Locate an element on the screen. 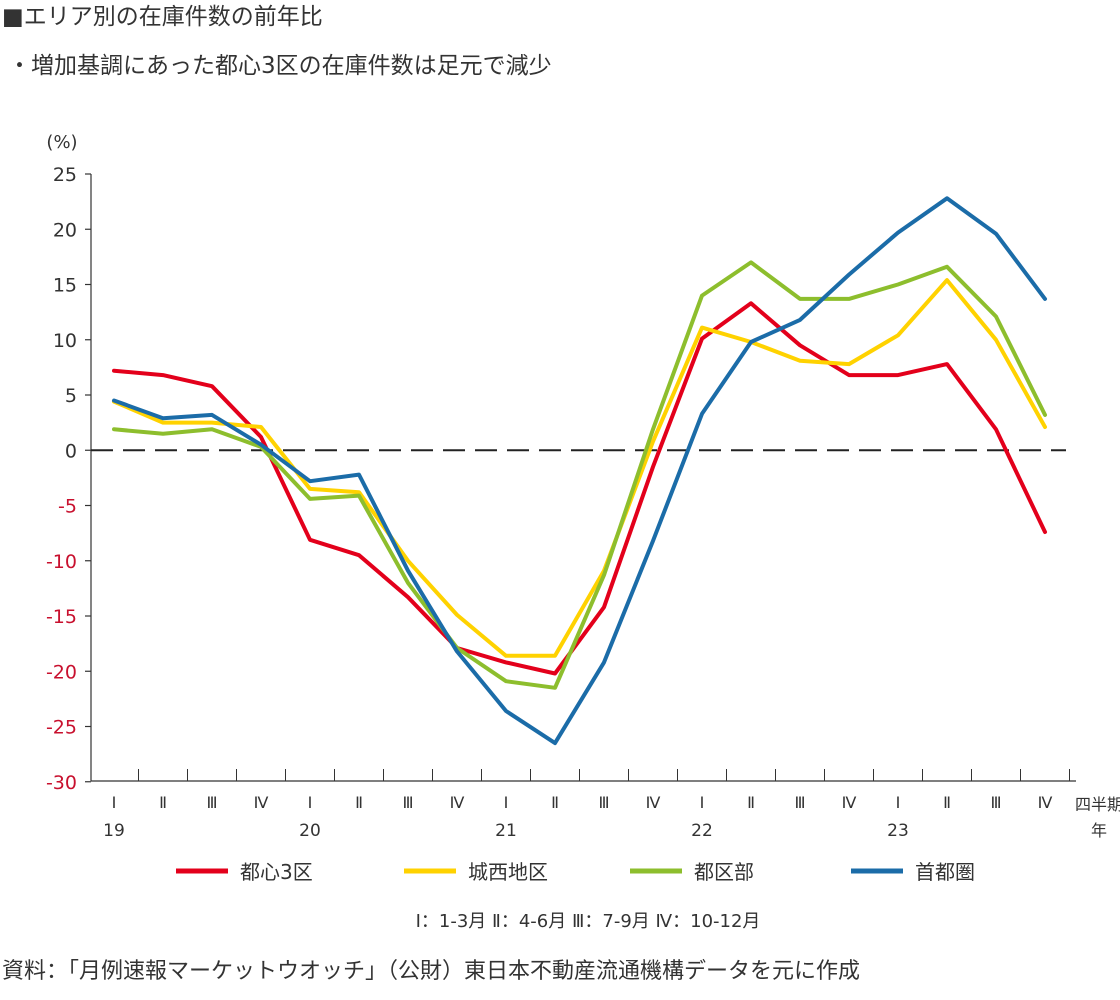 The height and width of the screenshot is (1000, 1120). x-unit-quarter-label: 四半期 is located at coordinates (1097, 804).